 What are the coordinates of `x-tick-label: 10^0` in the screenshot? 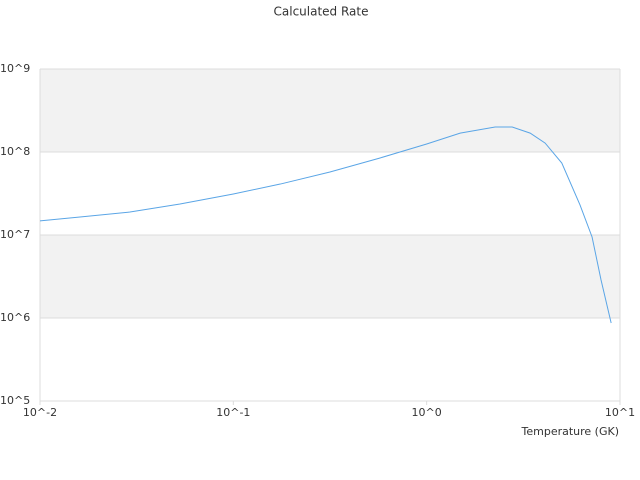 It's located at (427, 412).